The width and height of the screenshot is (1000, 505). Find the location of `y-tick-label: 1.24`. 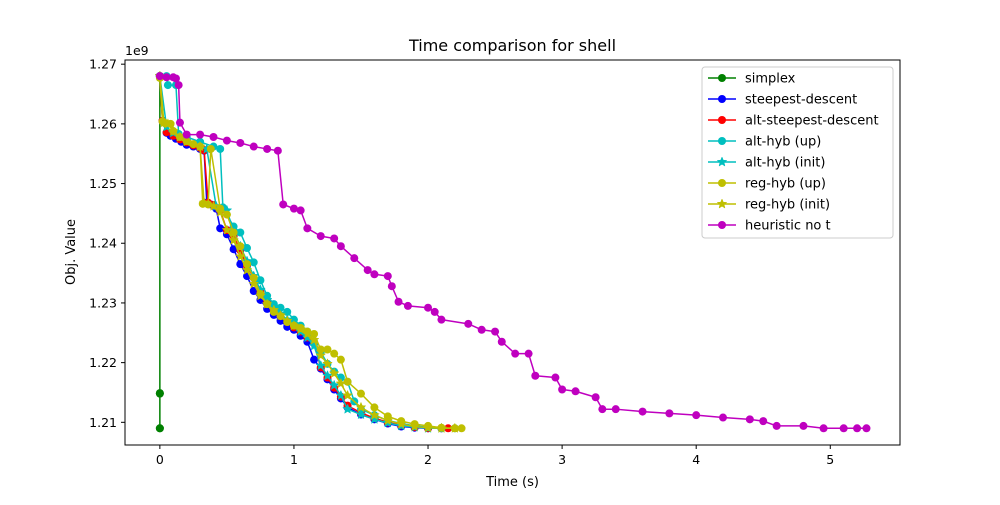

y-tick-label: 1.24 is located at coordinates (103, 243).